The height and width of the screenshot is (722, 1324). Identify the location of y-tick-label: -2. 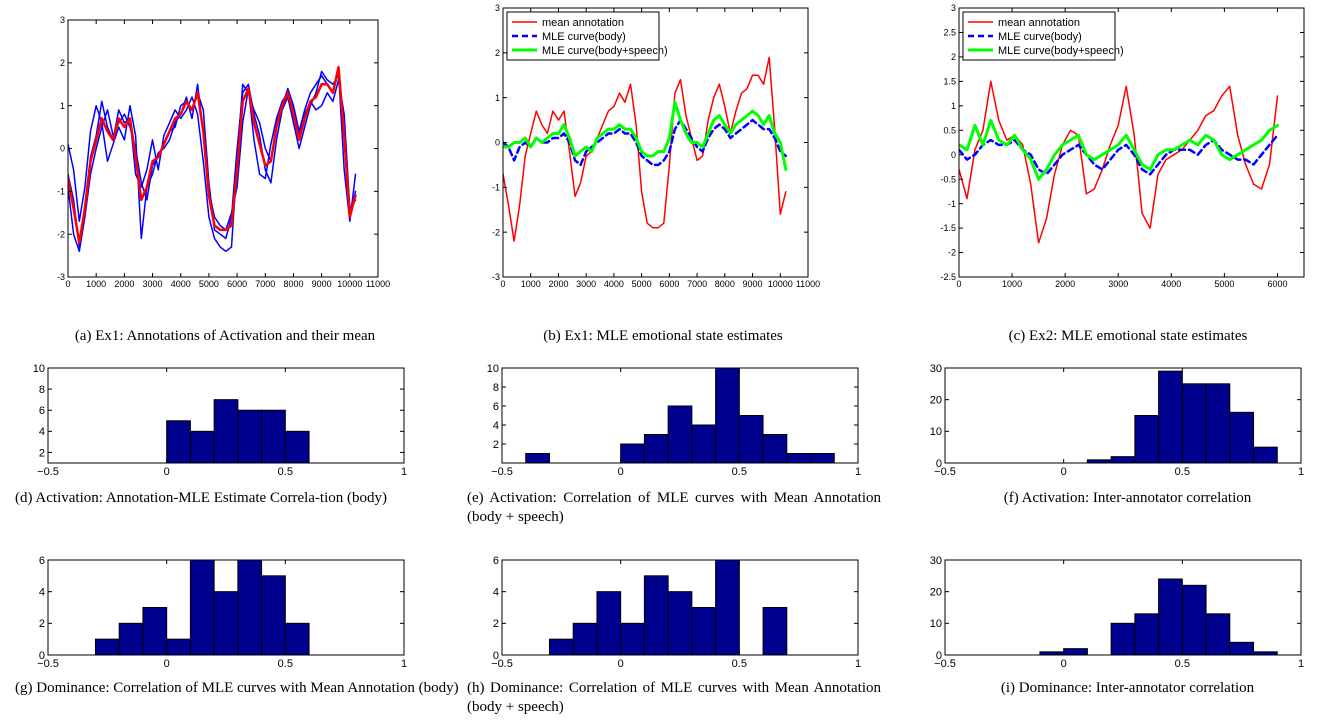
(61, 234).